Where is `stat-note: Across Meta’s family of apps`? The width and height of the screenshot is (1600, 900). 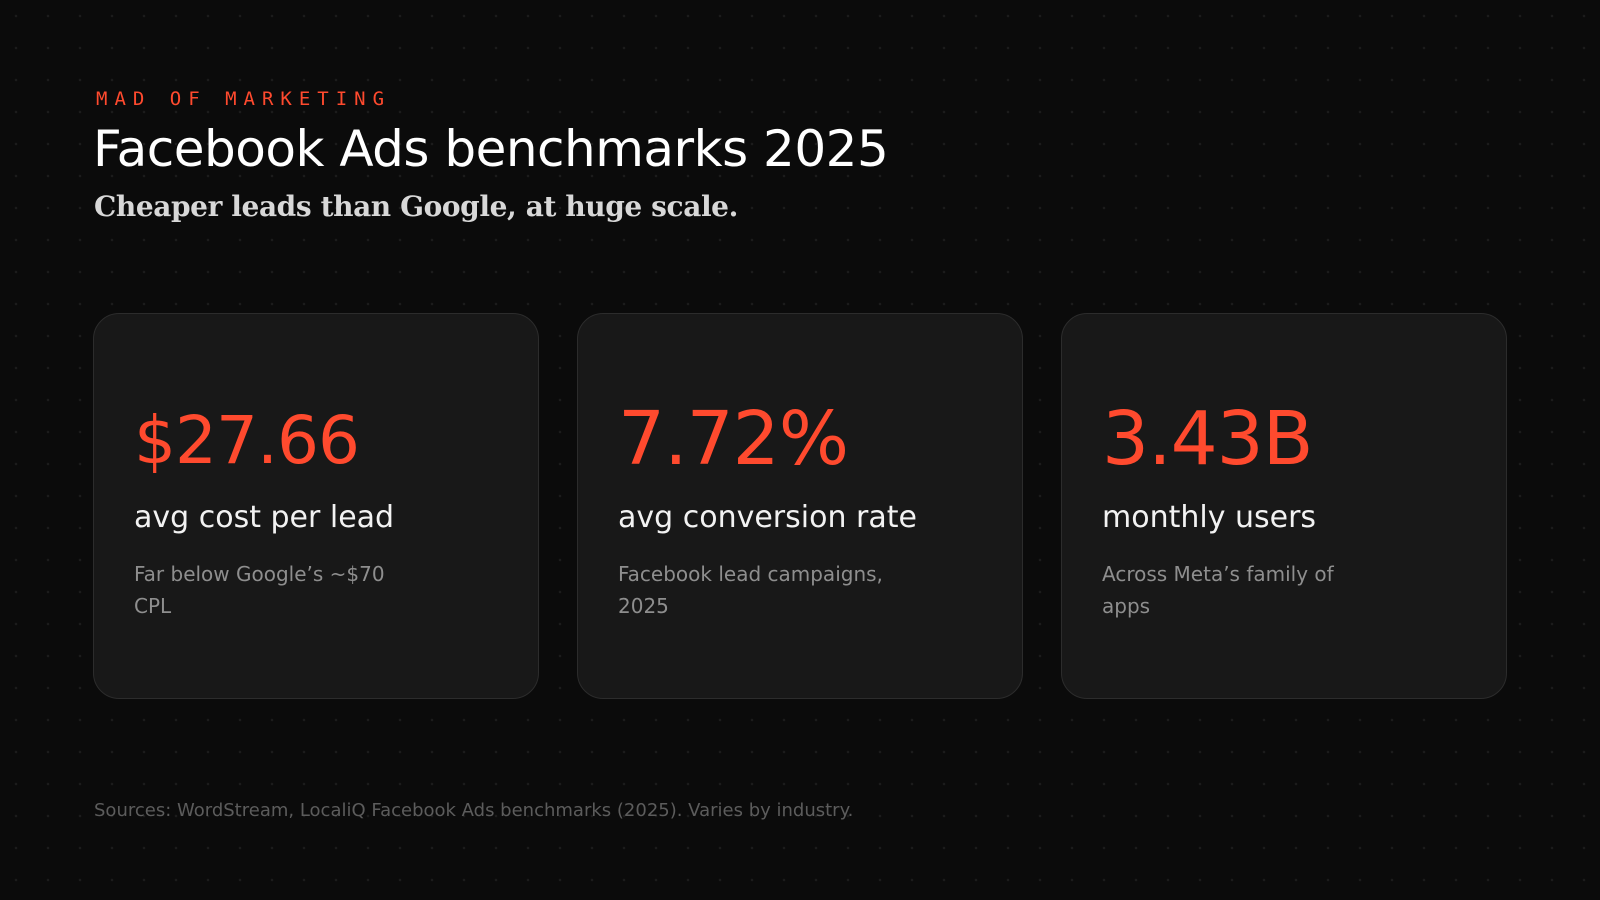
stat-note: Across Meta’s family of apps is located at coordinates (1218, 590).